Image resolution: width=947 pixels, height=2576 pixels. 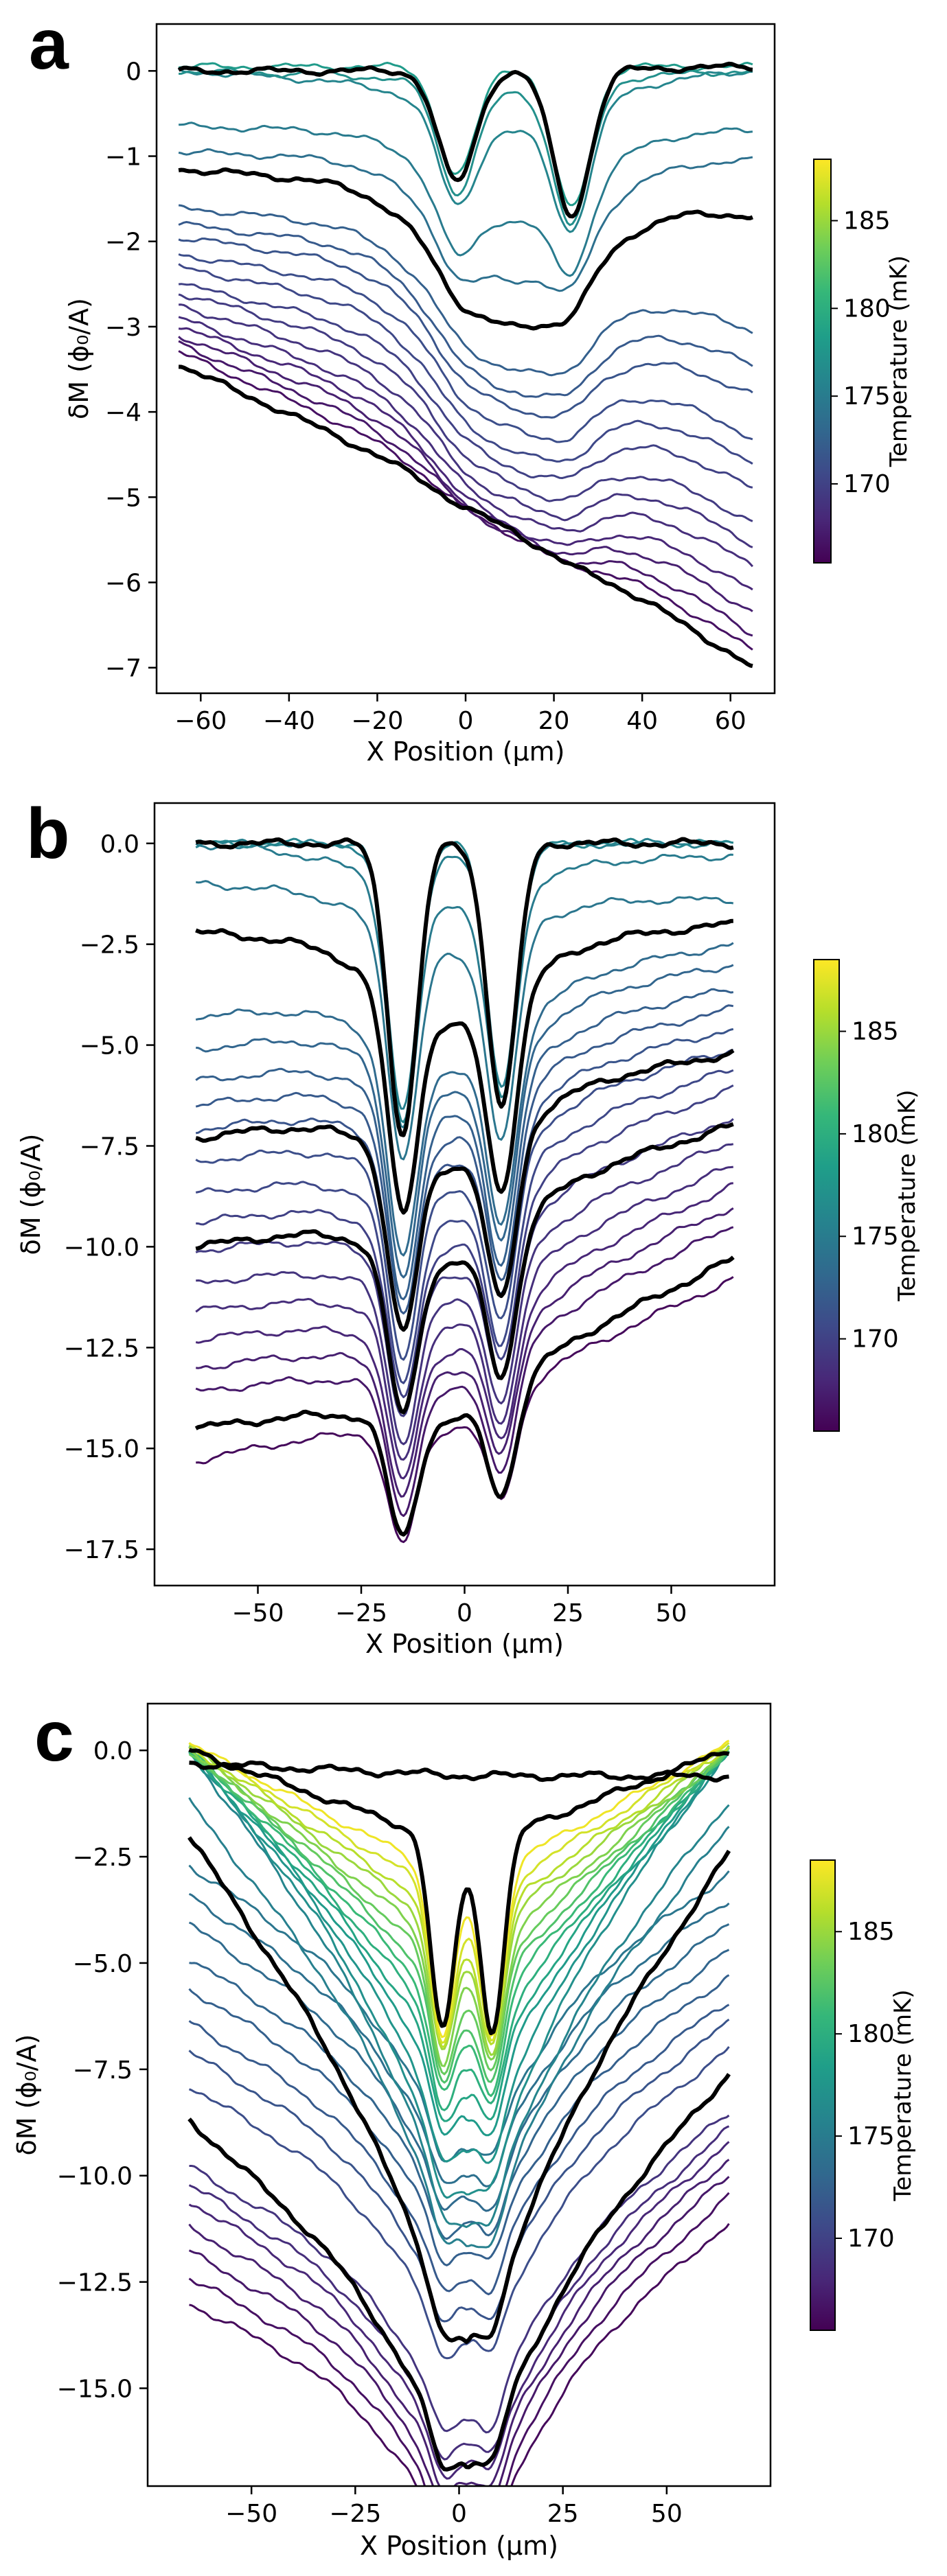 What do you see at coordinates (123, 157) in the screenshot?
I see `y-tick-label: −1` at bounding box center [123, 157].